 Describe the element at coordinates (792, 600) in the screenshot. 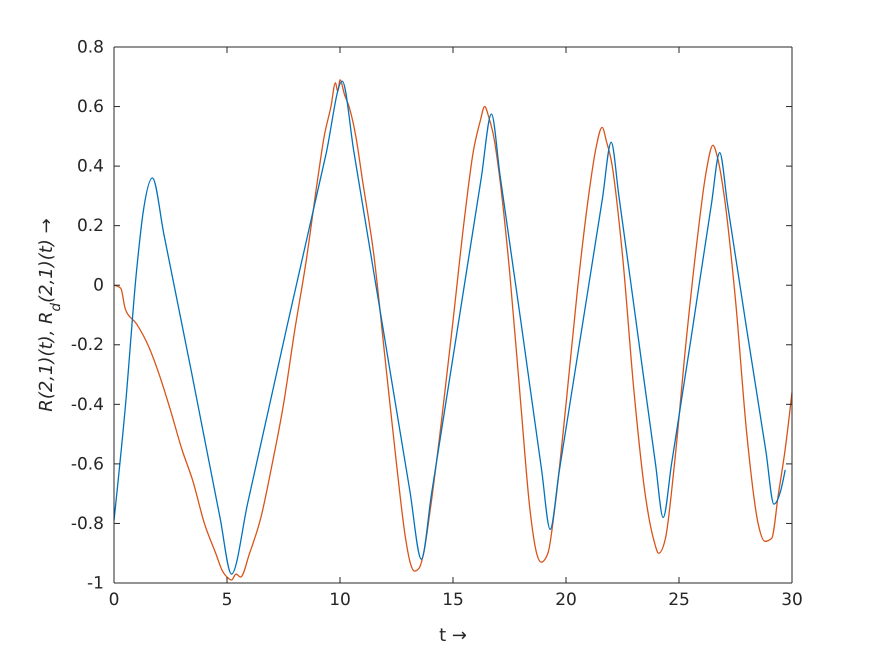

I see `x-tick-label: 30` at that location.